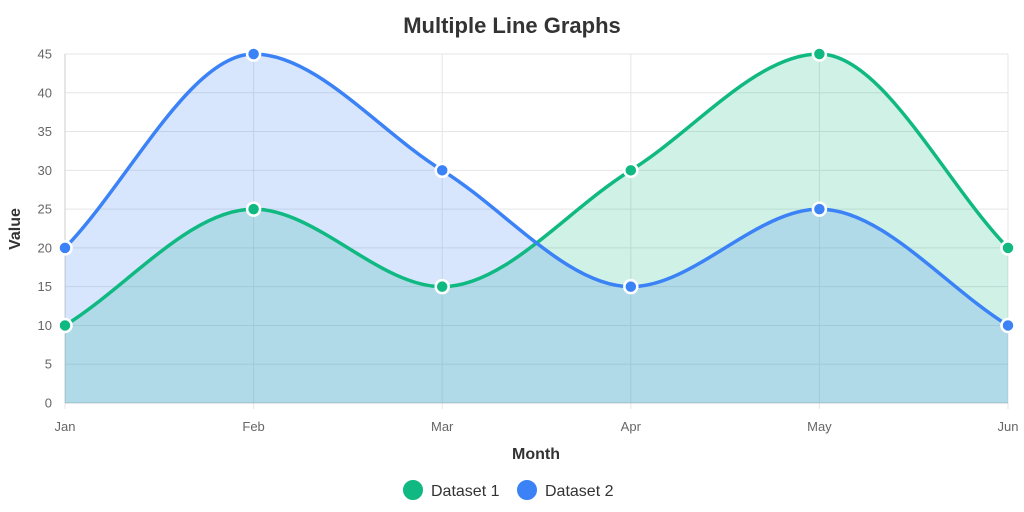 This screenshot has width=1024, height=512. Describe the element at coordinates (579, 491) in the screenshot. I see `legend-label-2: Dataset 2` at that location.